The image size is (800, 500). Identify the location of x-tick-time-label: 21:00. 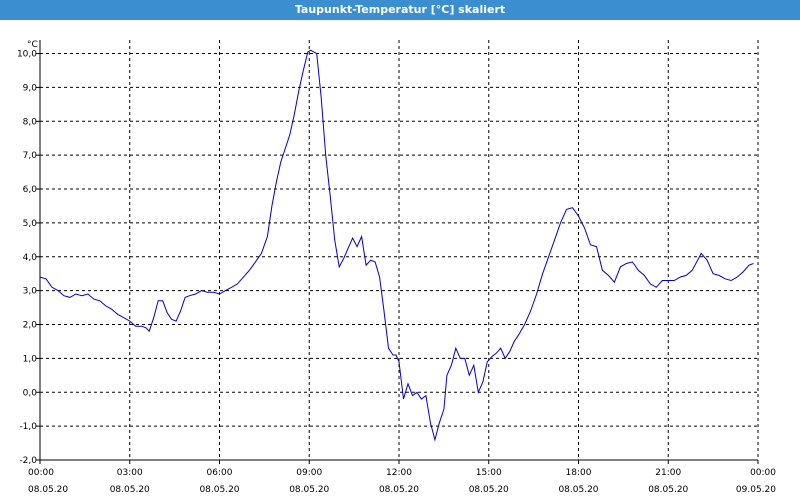
(668, 473).